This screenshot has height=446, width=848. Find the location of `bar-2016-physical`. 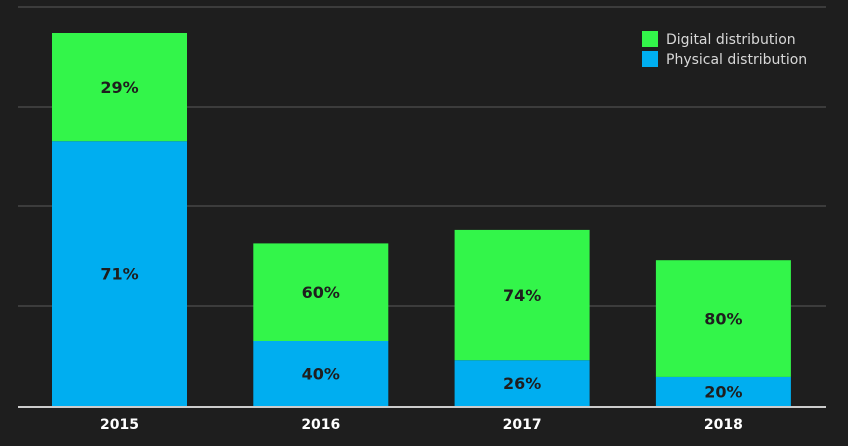

bar-2016-physical is located at coordinates (321, 373).